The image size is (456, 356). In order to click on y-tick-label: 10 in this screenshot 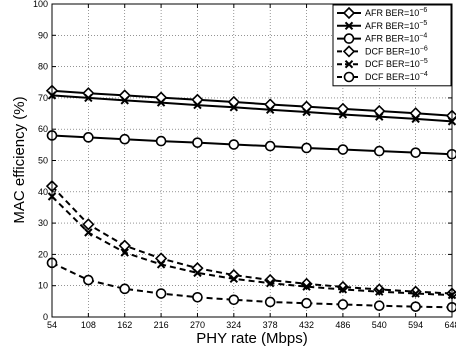, I will do `click(43, 286)`.